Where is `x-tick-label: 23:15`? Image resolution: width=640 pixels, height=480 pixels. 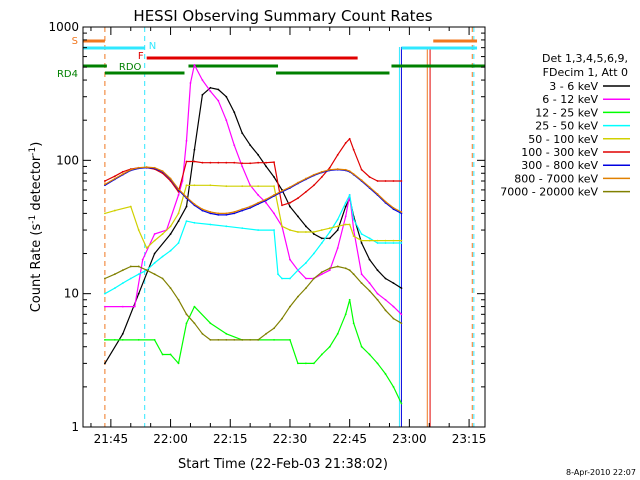 x-tick-label: 23:15 is located at coordinates (469, 439).